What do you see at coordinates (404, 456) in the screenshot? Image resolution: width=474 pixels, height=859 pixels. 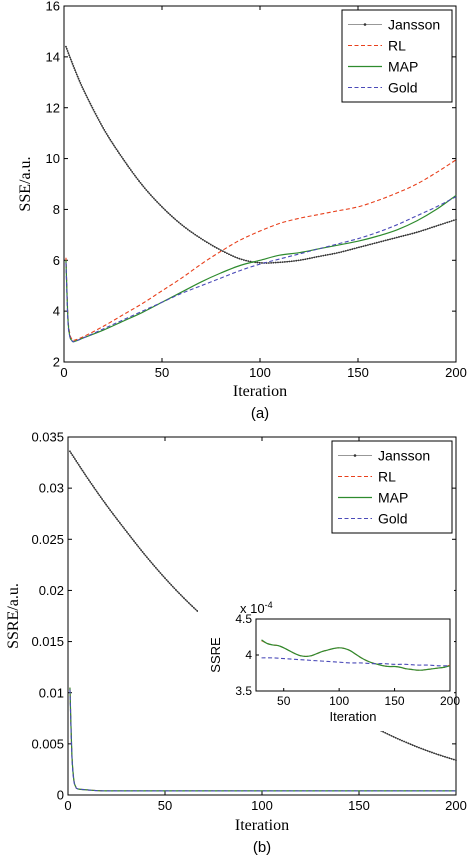 I see `legend-label-jansson: Jansson` at bounding box center [404, 456].